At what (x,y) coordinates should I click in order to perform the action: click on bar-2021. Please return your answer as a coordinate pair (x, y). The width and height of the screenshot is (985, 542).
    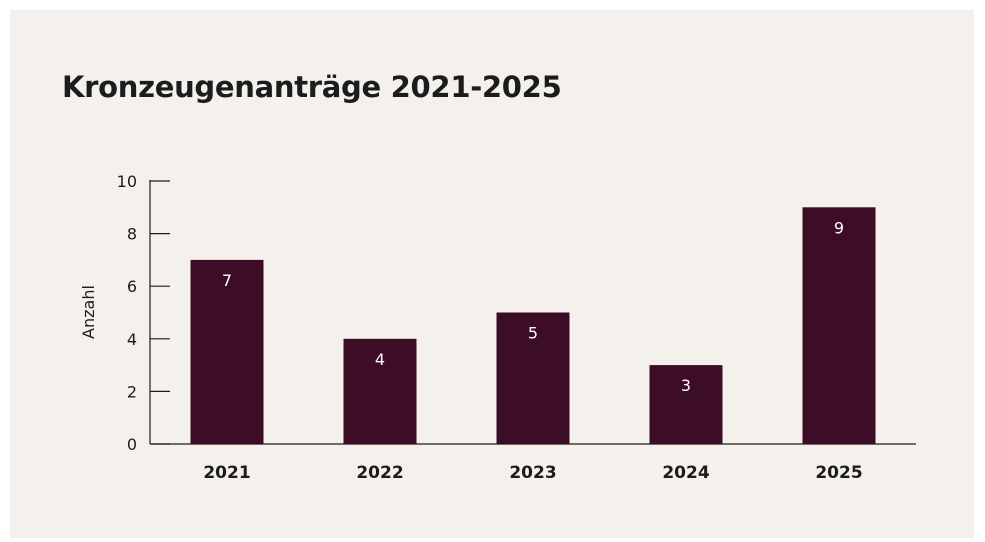
    Looking at the image, I should click on (227, 351).